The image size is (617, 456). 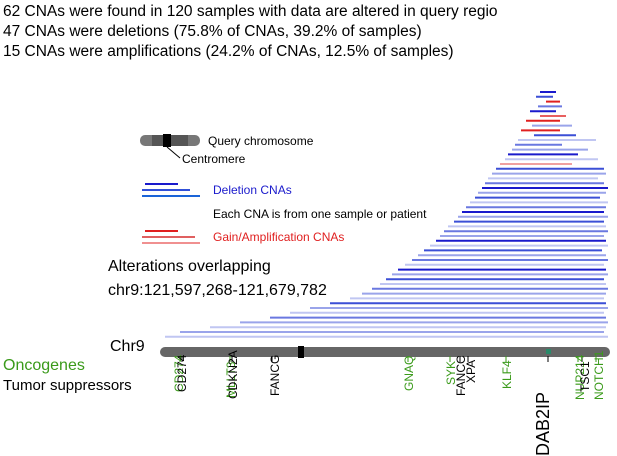 I want to click on legend-each-cna-label: Each CNA is from one sample or patient, so click(x=320, y=214).